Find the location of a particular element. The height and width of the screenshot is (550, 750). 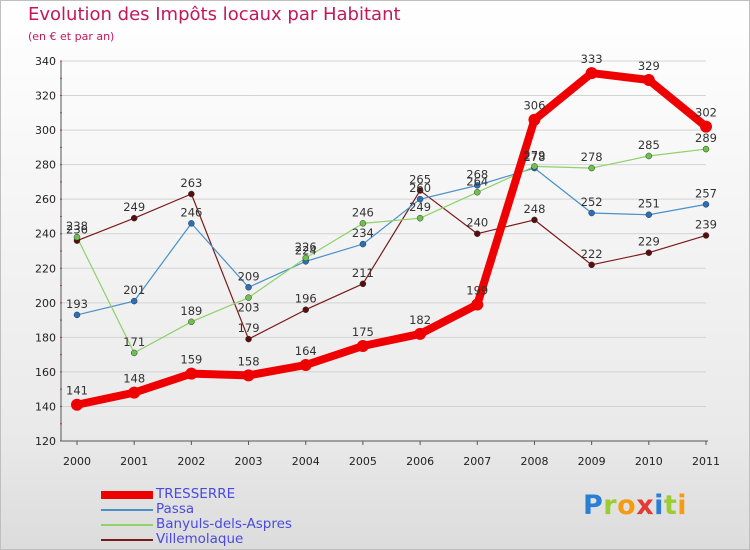

y-tick-label: 340 is located at coordinates (45, 61).